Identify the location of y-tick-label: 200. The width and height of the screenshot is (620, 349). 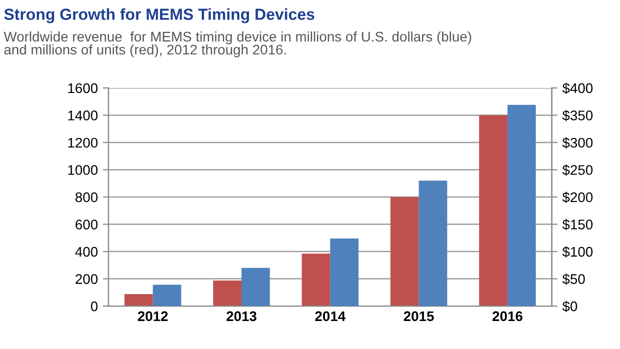
(87, 279).